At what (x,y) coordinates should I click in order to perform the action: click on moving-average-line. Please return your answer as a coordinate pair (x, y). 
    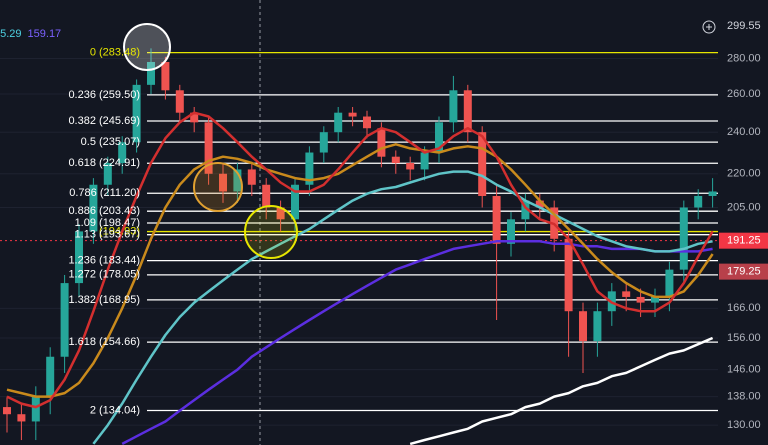
    Looking at the image, I should click on (561, 390).